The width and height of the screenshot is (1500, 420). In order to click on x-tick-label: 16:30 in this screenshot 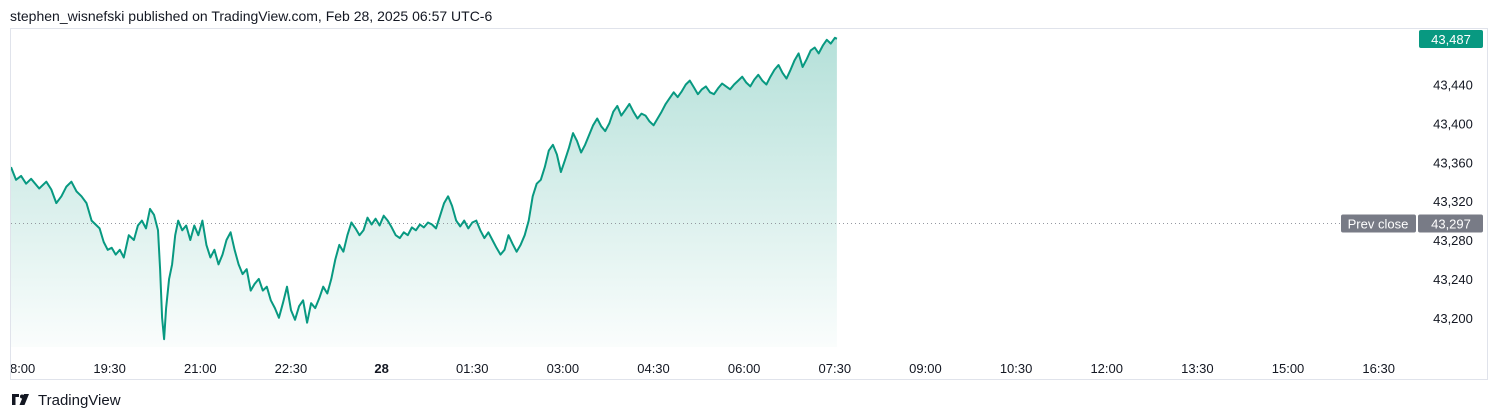, I will do `click(1378, 368)`.